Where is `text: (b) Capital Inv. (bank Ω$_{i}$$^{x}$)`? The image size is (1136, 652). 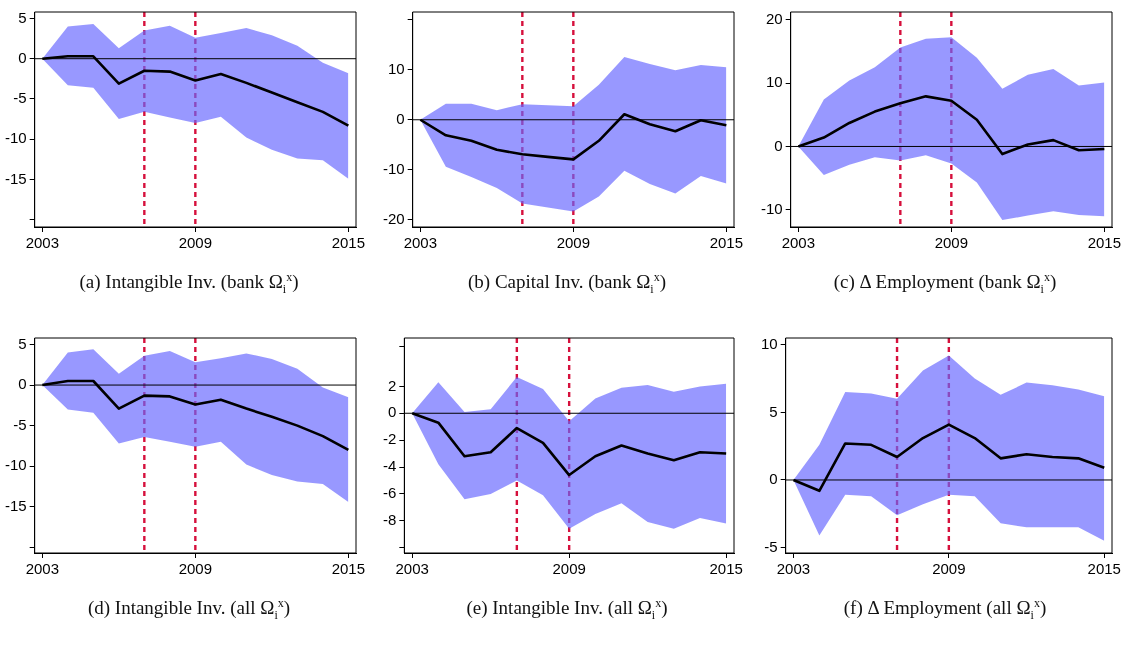 text: (b) Capital Inv. (bank Ω$_{i}$$^{x}$) is located at coordinates (567, 284).